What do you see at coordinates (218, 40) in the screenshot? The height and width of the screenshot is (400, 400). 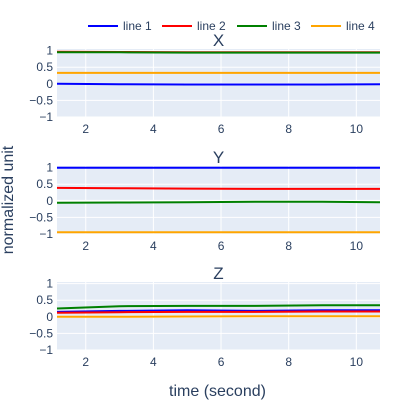 I see `subplot-title-x: X` at bounding box center [218, 40].